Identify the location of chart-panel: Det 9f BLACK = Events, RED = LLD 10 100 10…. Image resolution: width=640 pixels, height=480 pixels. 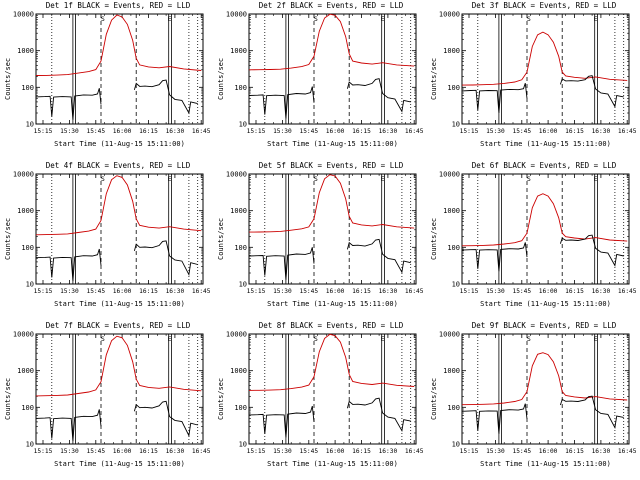
(532, 400).